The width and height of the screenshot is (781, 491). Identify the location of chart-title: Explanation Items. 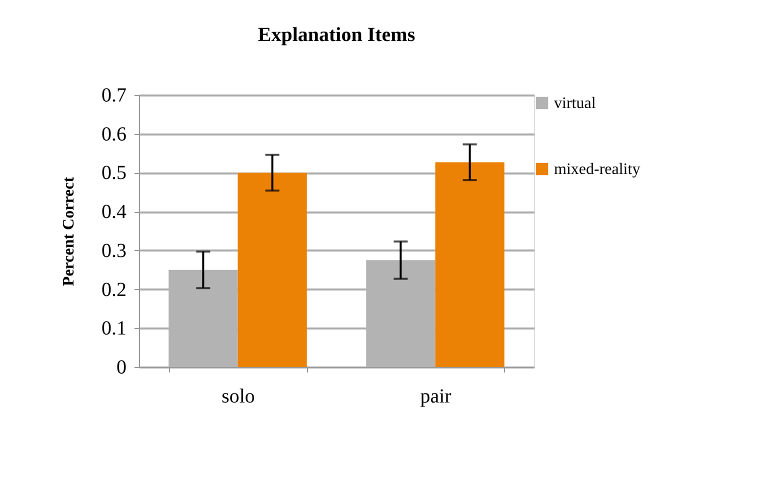
(337, 35).